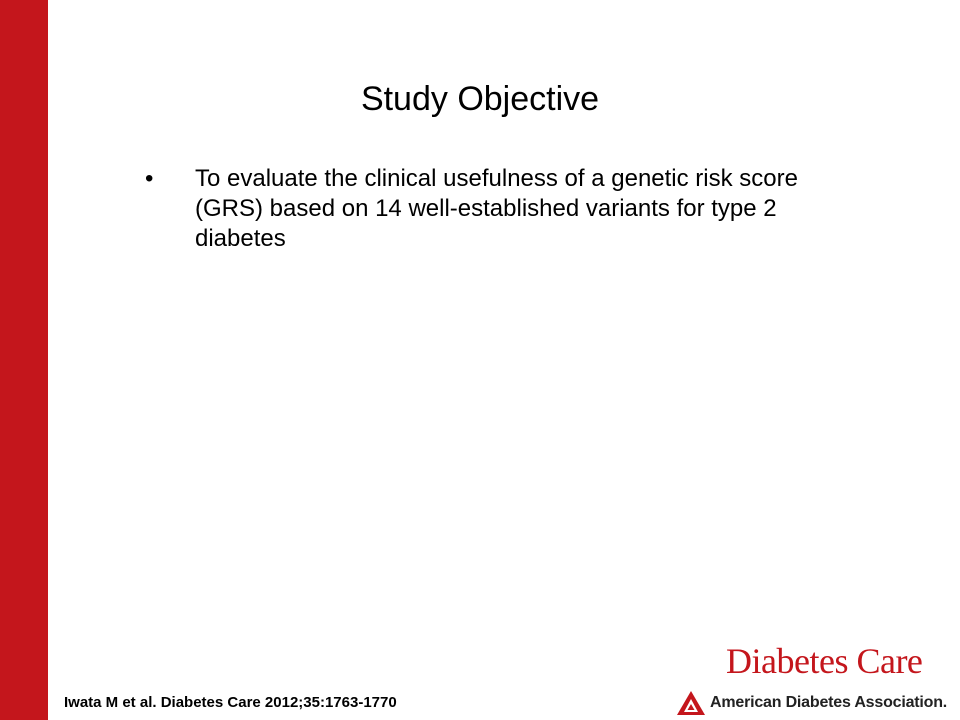 The height and width of the screenshot is (720, 960). I want to click on journal-logo: Diabetes Care, so click(824, 661).